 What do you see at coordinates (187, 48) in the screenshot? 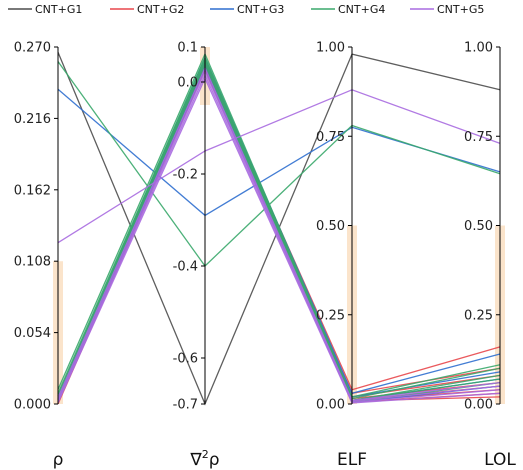
I see `axis-1-tick-label-5: 0.1` at bounding box center [187, 48].